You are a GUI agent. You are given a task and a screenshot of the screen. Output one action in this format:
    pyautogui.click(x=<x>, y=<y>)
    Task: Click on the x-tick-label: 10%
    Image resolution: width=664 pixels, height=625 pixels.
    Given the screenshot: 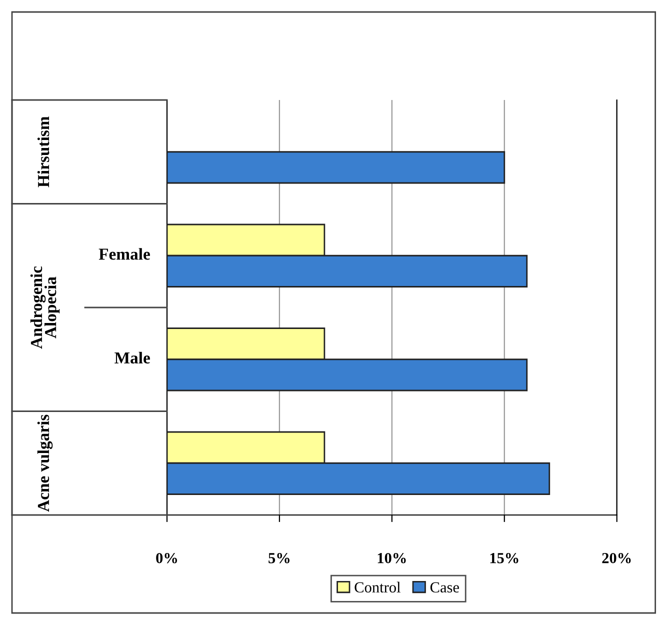 What is the action you would take?
    pyautogui.click(x=392, y=558)
    